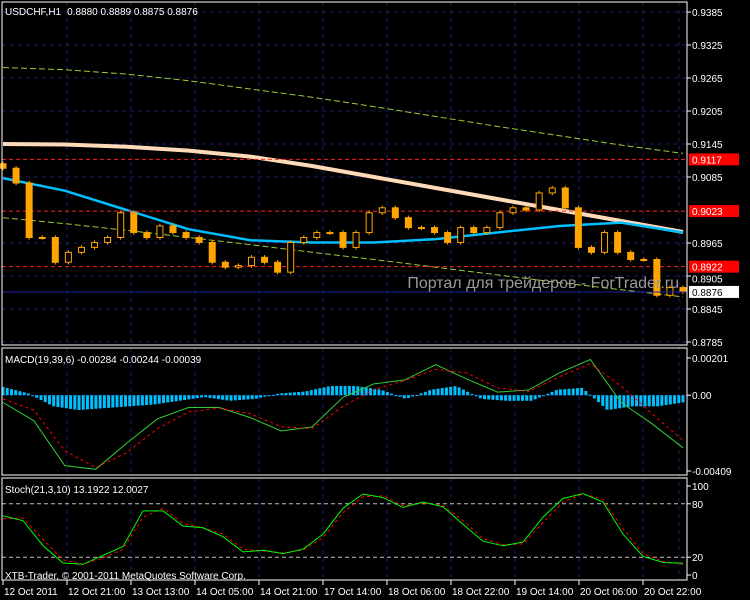 The width and height of the screenshot is (750, 600). Describe the element at coordinates (609, 592) in the screenshot. I see `x-tick-label: 20 Oct 06:00` at that location.